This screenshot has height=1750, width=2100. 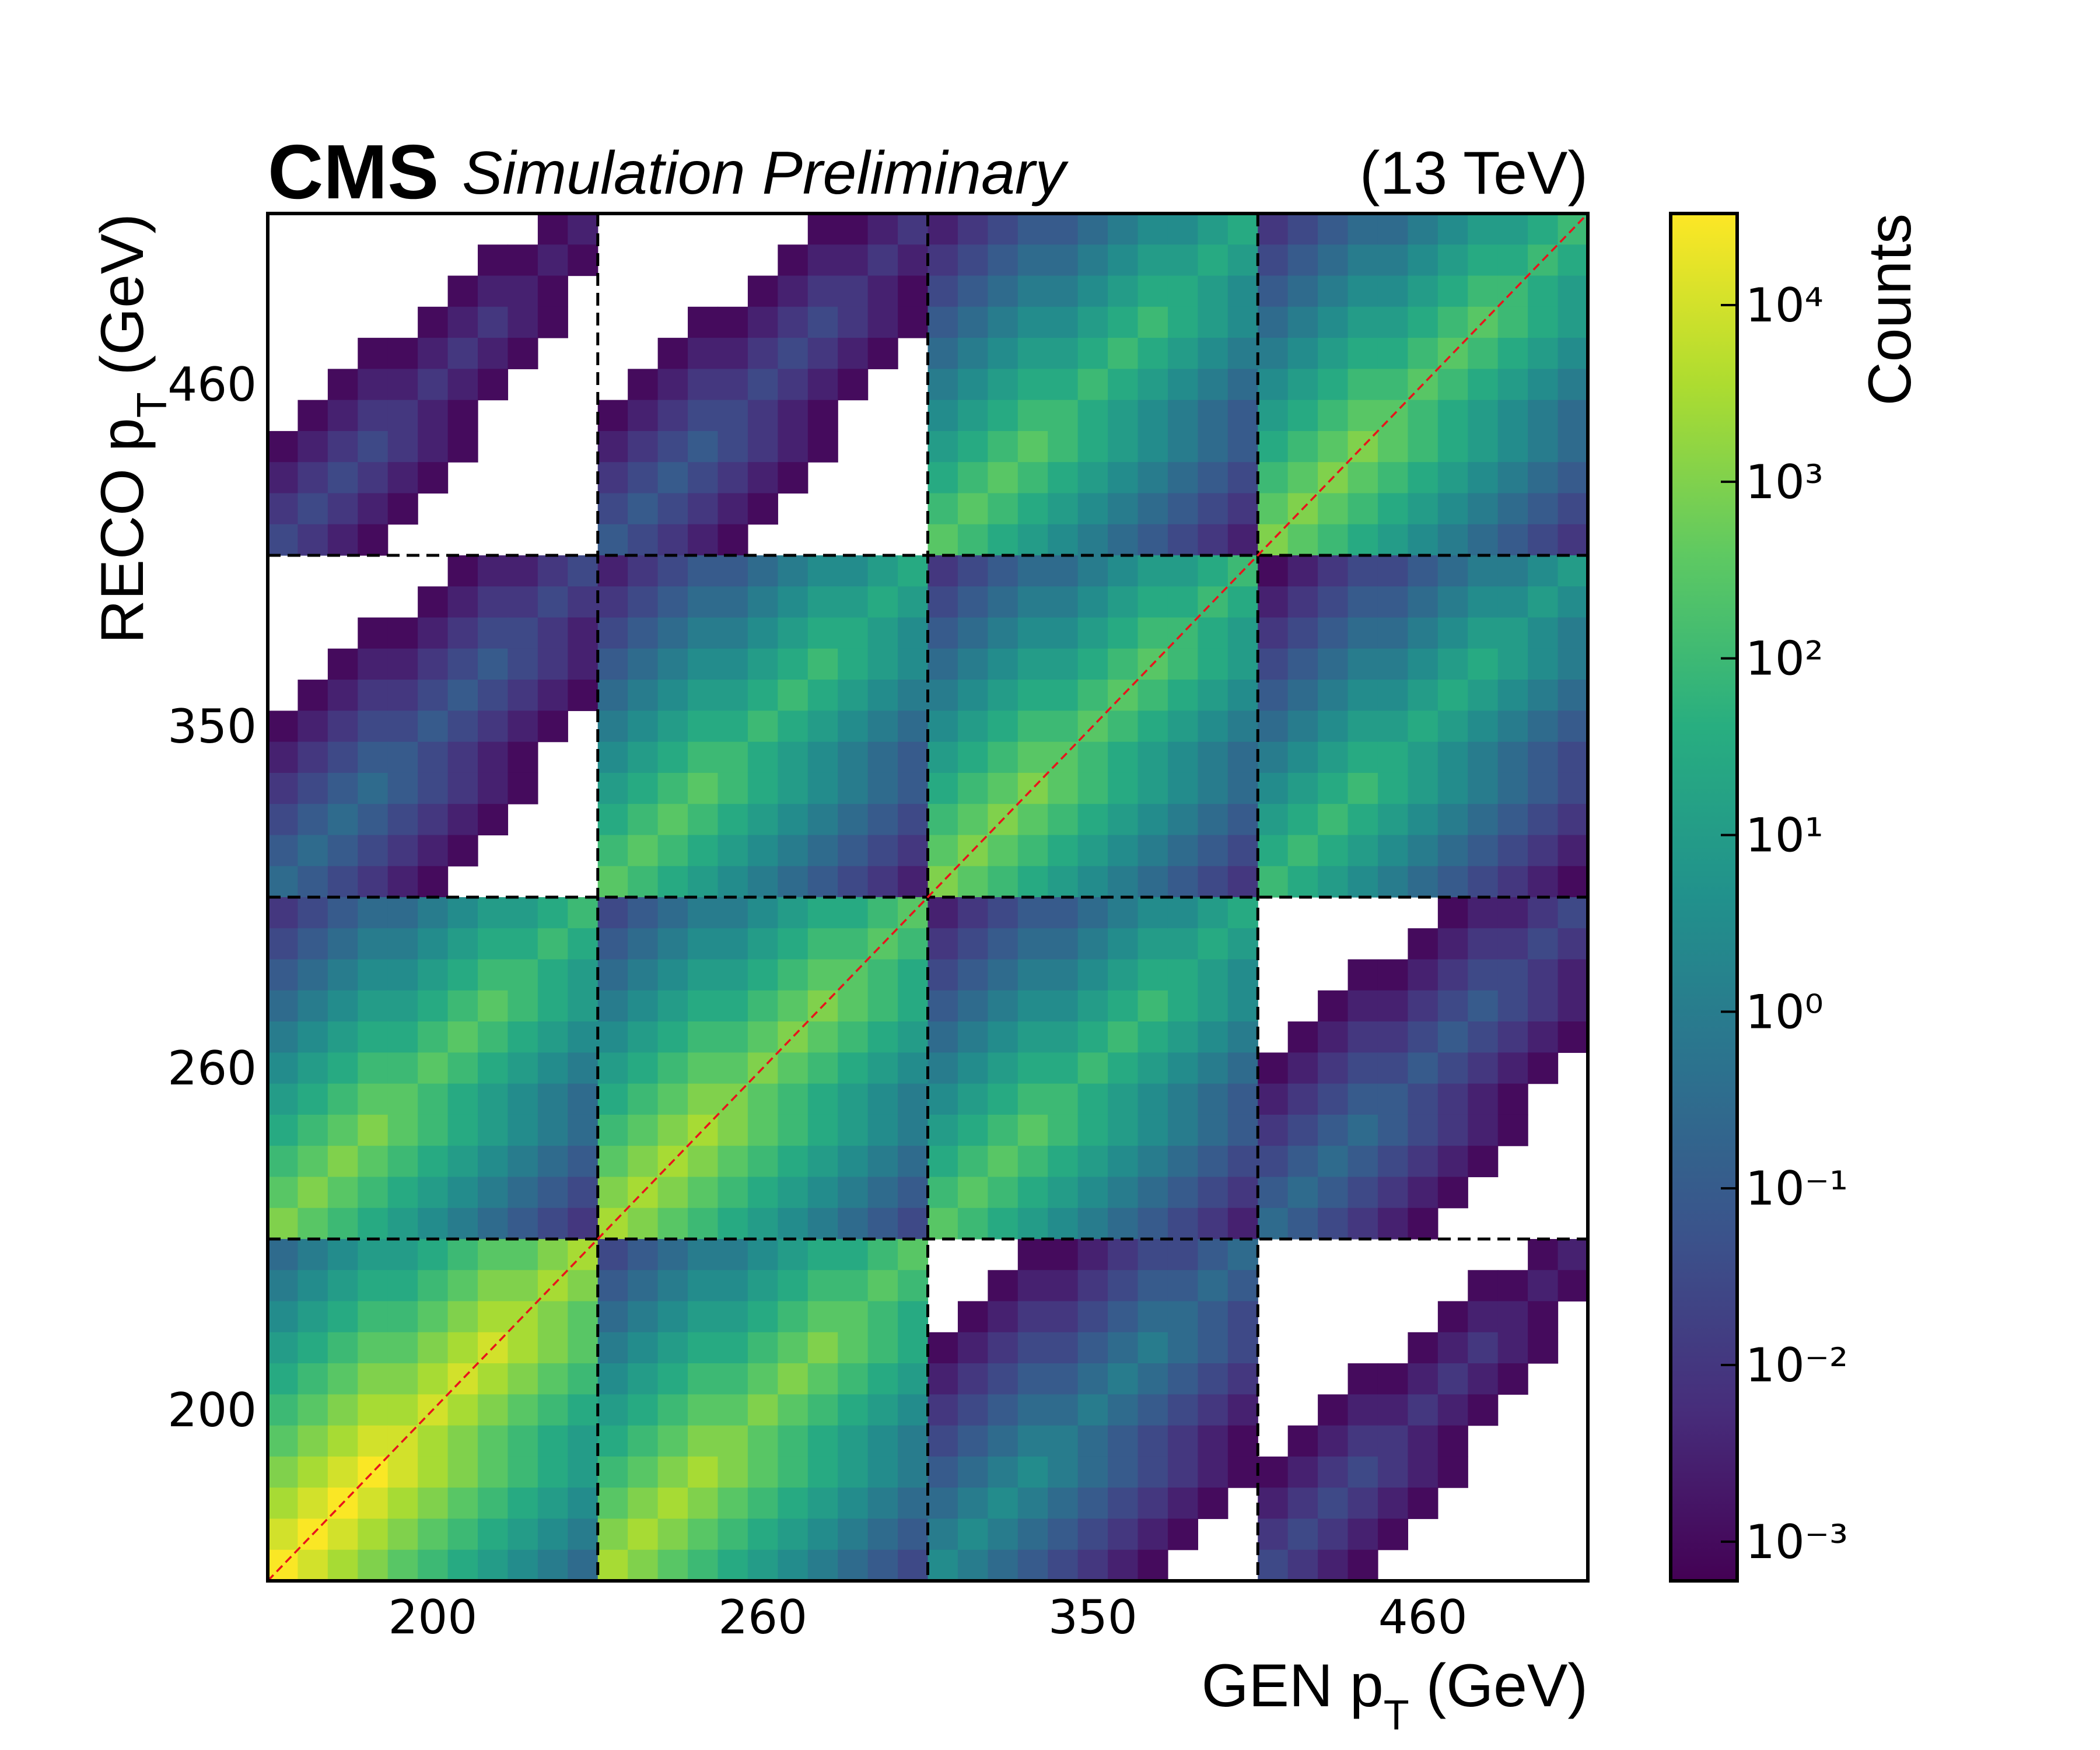 I want to click on colorbar-tick-label: 10⁴, so click(x=1784, y=305).